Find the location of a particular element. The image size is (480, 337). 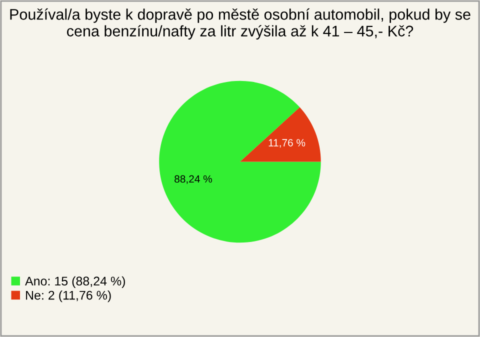

legend-label: Ne: 2 (11,76 %) is located at coordinates (68, 296).